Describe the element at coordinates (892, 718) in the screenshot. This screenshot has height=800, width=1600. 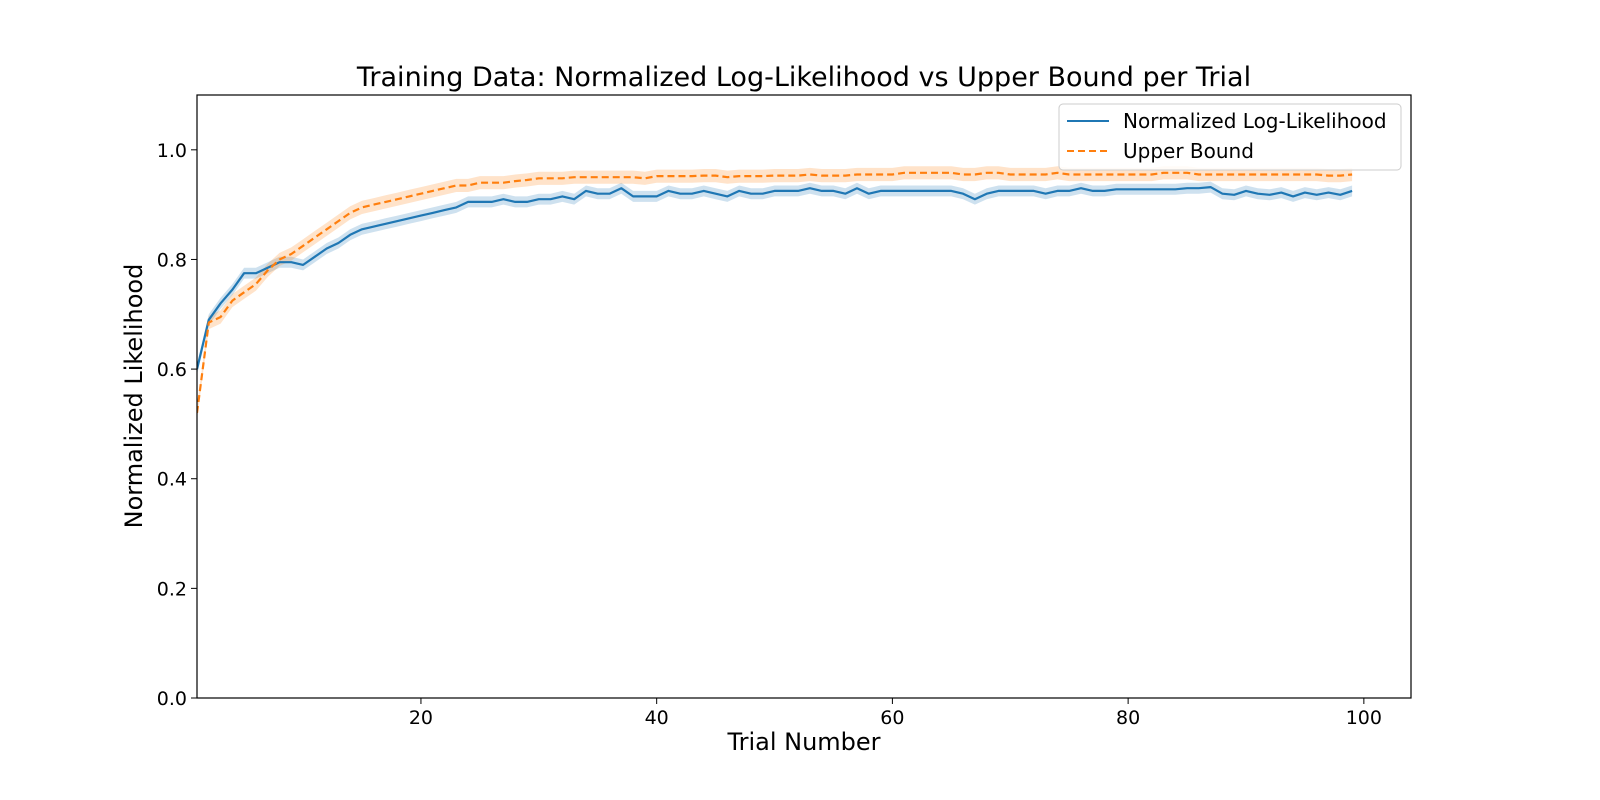
I see `x-tick-label: 60` at that location.